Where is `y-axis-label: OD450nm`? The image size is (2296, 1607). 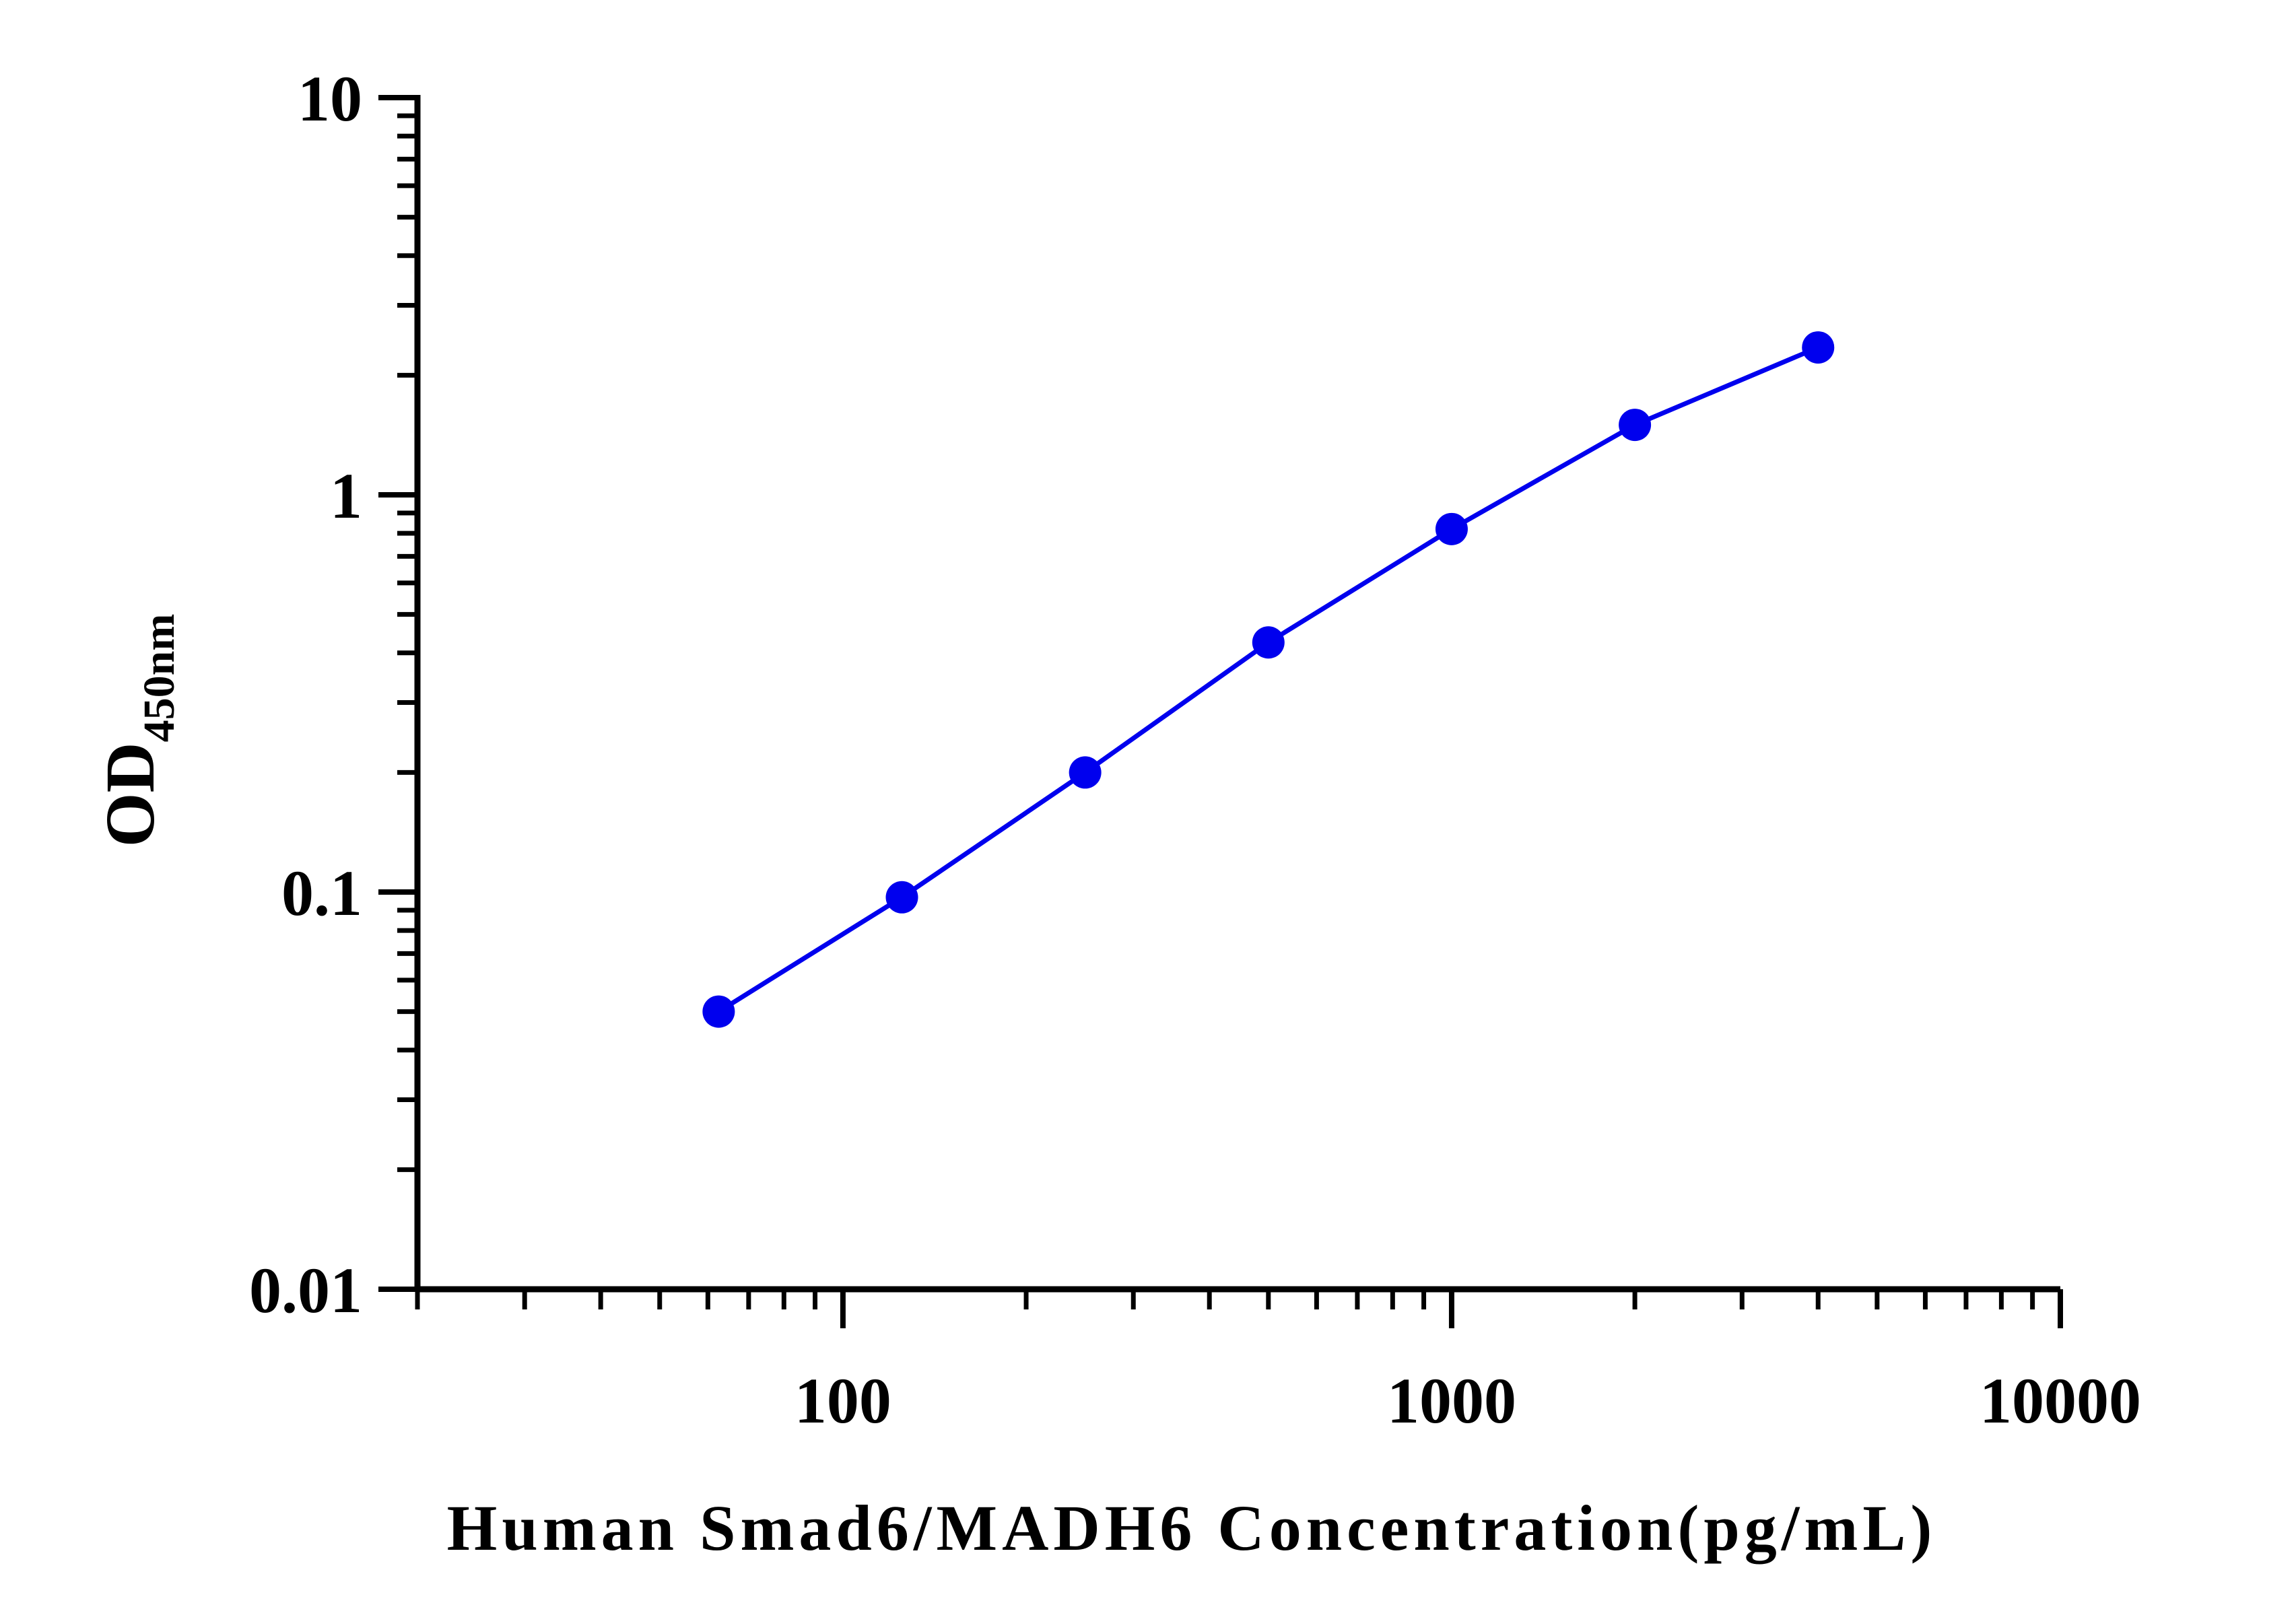
y-axis-label: OD450nm is located at coordinates (138, 731).